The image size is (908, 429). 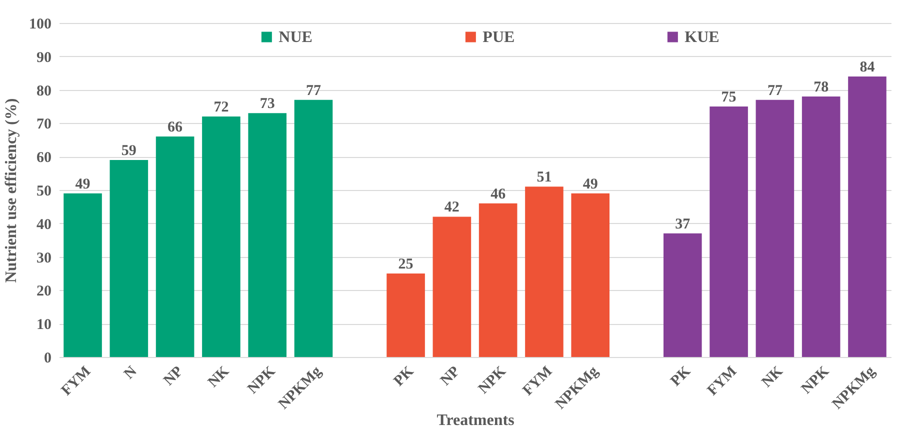 What do you see at coordinates (128, 150) in the screenshot?
I see `data-label: 59` at bounding box center [128, 150].